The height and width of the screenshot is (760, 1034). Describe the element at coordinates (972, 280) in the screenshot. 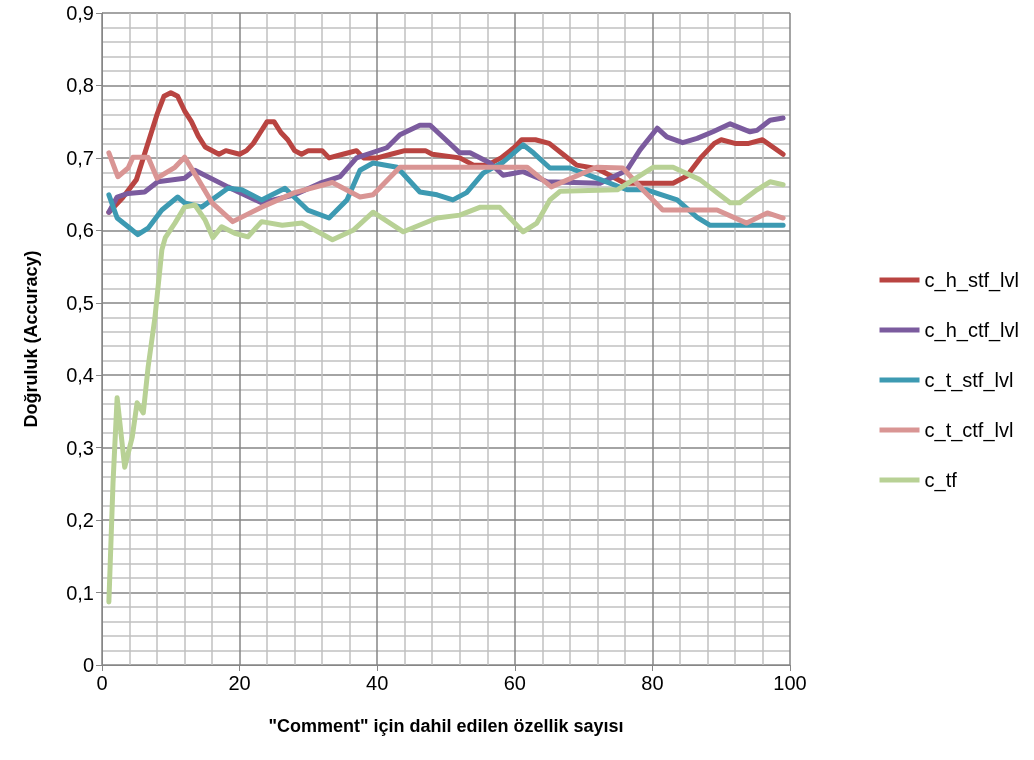

I see `legend-label: c_h_stf_lvl` at that location.